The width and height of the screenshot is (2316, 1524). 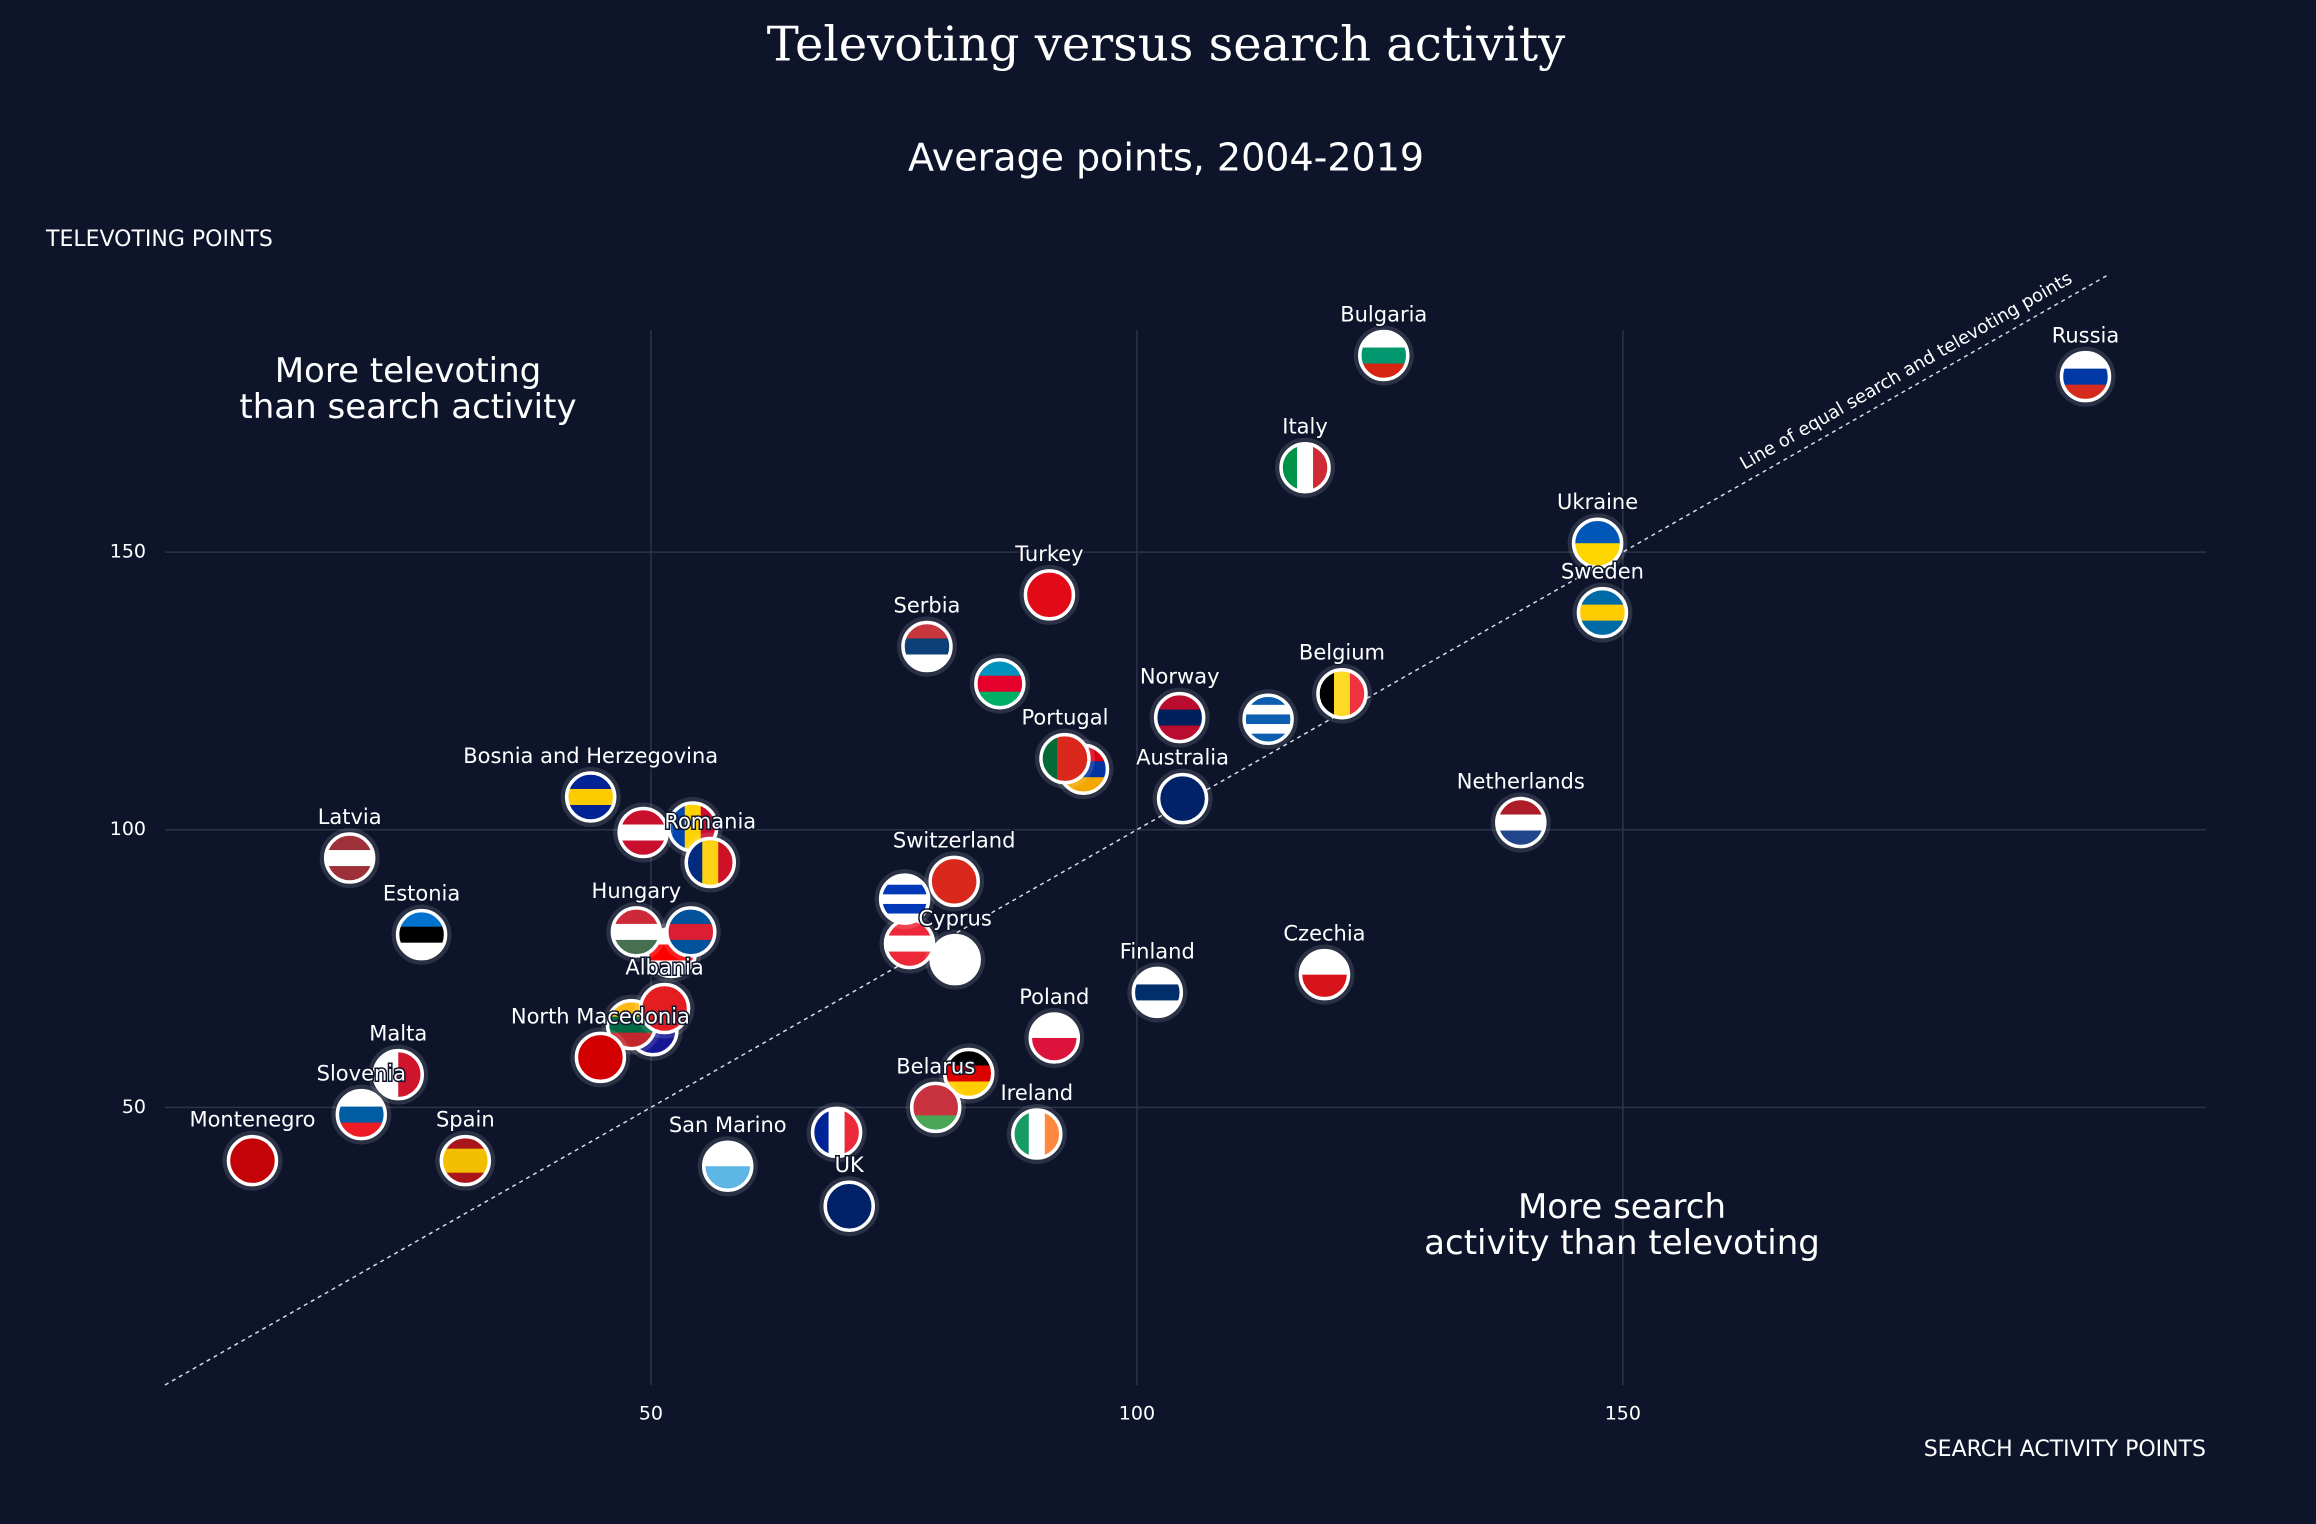 I want to click on point-label: Netherlands, so click(x=1521, y=782).